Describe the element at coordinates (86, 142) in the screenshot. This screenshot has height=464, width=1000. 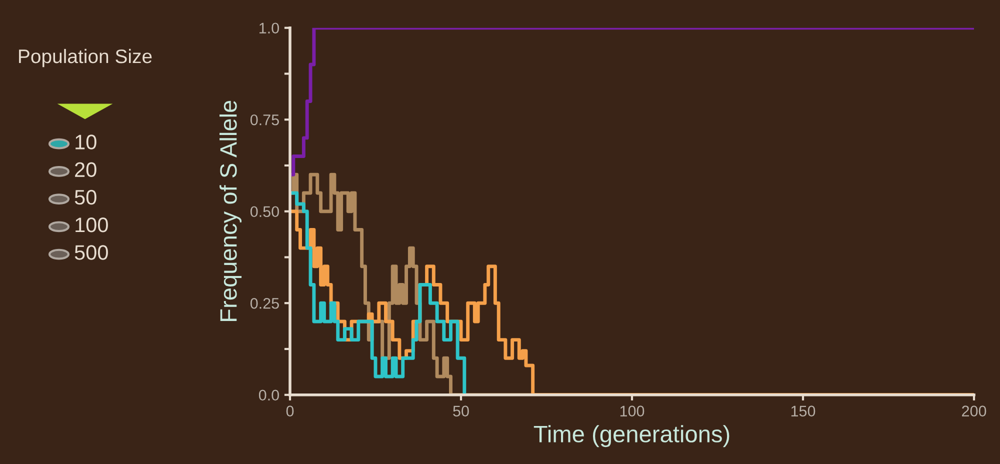
I see `text: 10` at that location.